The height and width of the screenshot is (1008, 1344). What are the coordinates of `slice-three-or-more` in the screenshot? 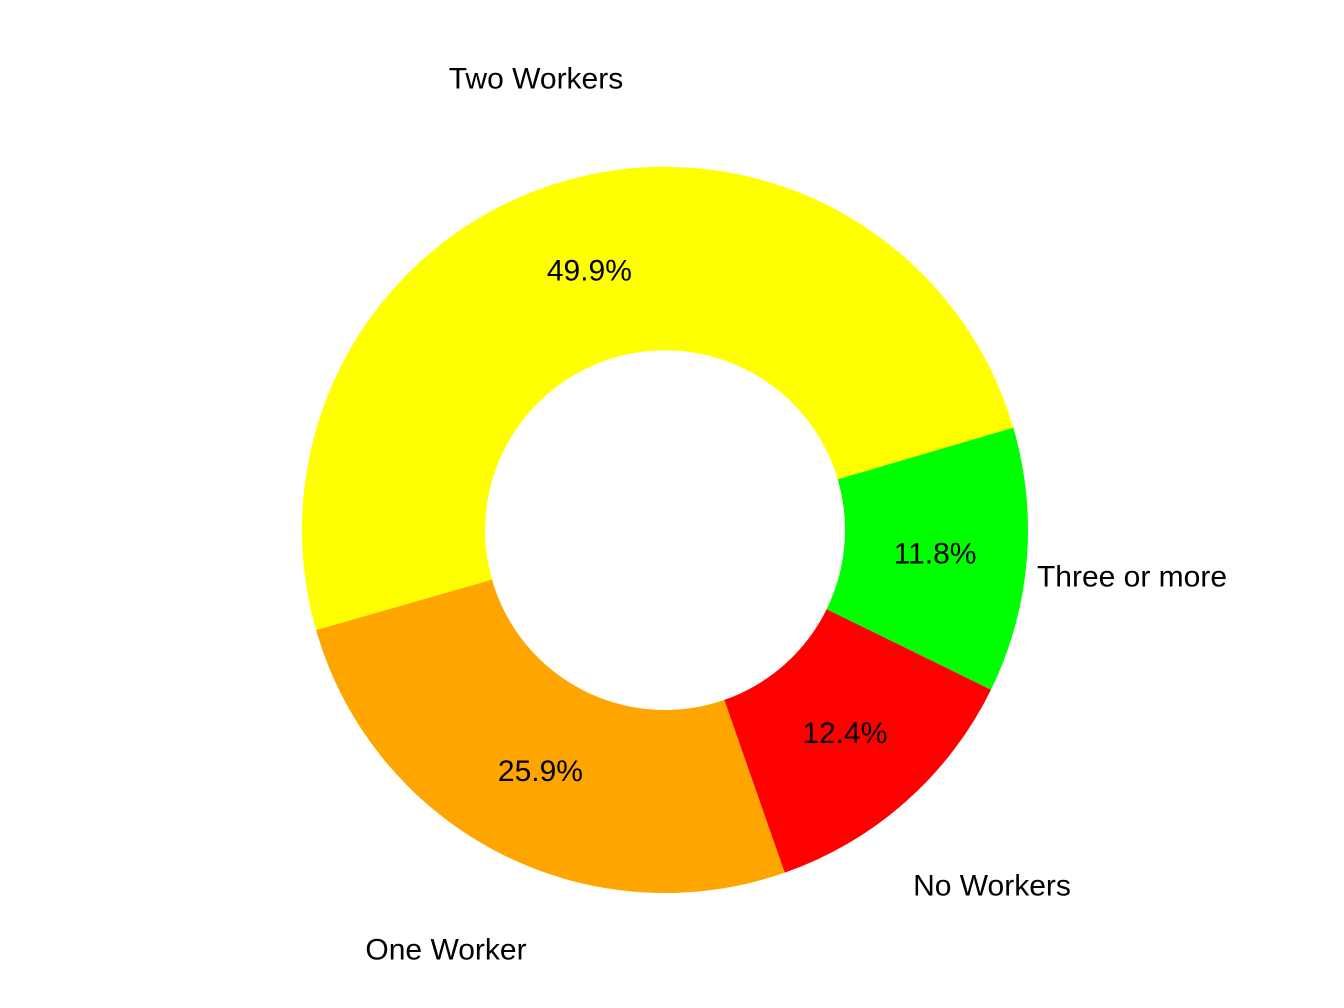 It's located at (927, 558).